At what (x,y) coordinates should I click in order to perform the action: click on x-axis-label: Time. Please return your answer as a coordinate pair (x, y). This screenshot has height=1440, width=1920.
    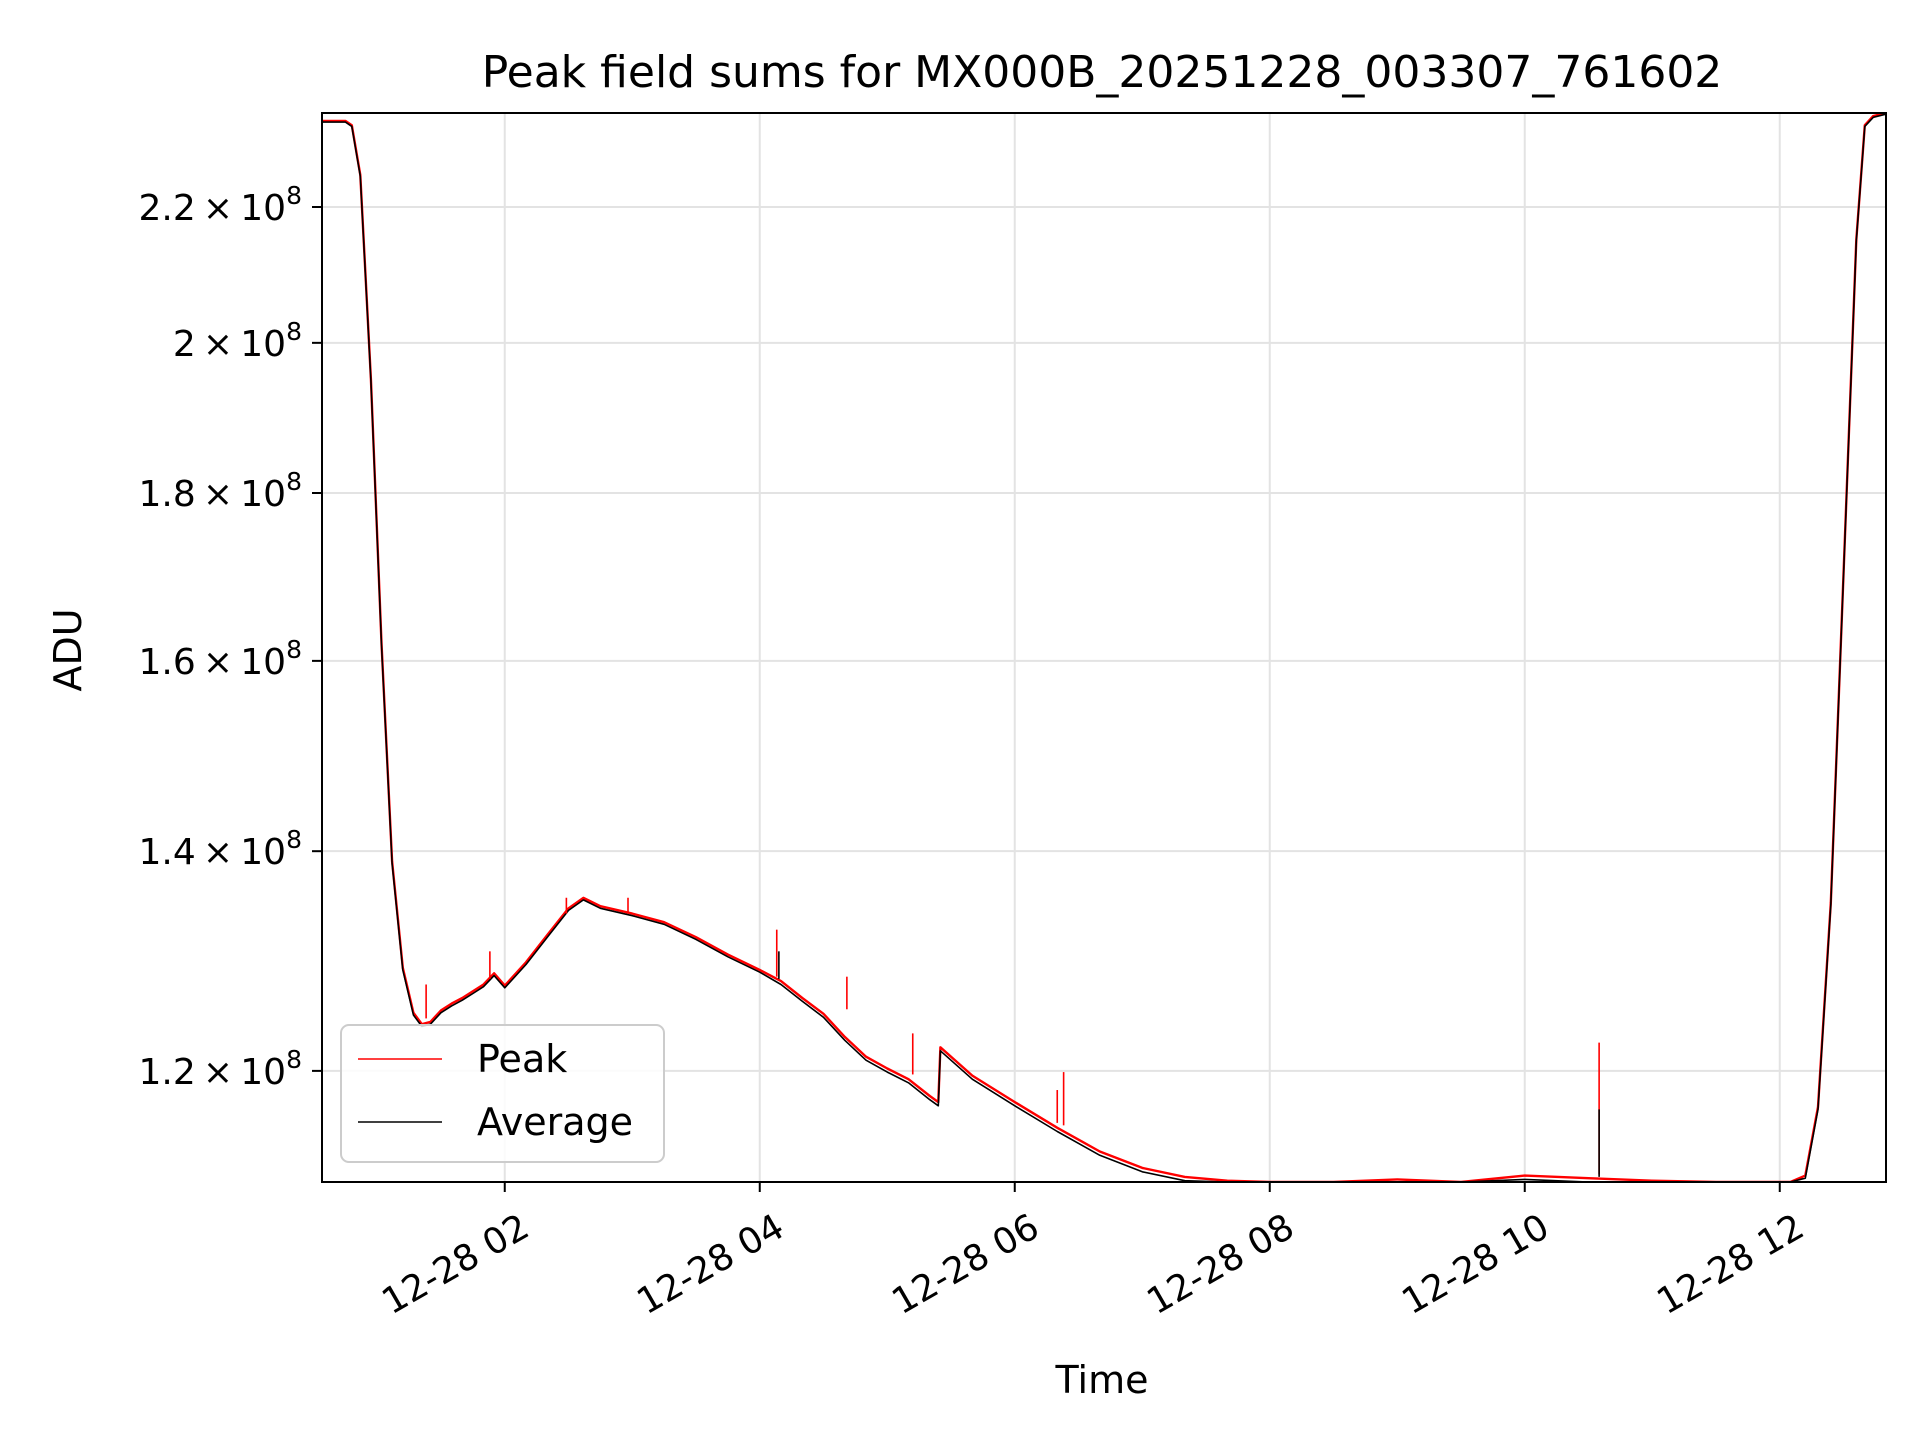
    Looking at the image, I should click on (1102, 1380).